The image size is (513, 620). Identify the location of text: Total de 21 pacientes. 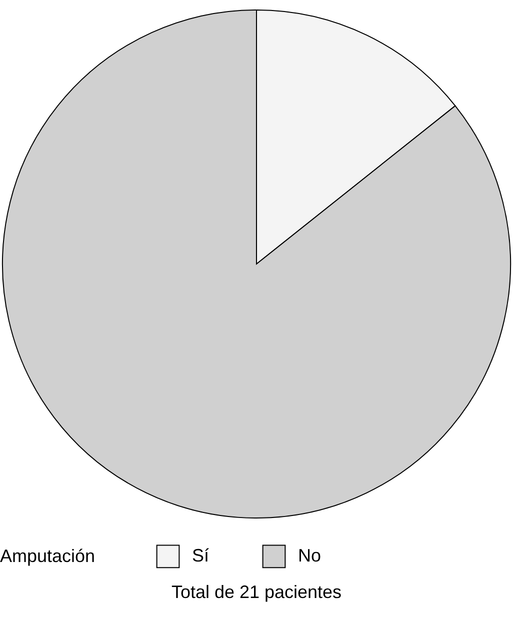
(256, 592).